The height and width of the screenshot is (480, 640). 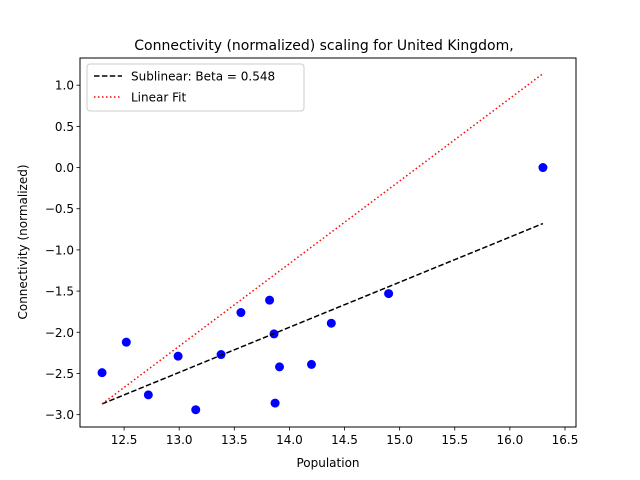 I want to click on y-tick-label: −2.0, so click(x=59, y=333).